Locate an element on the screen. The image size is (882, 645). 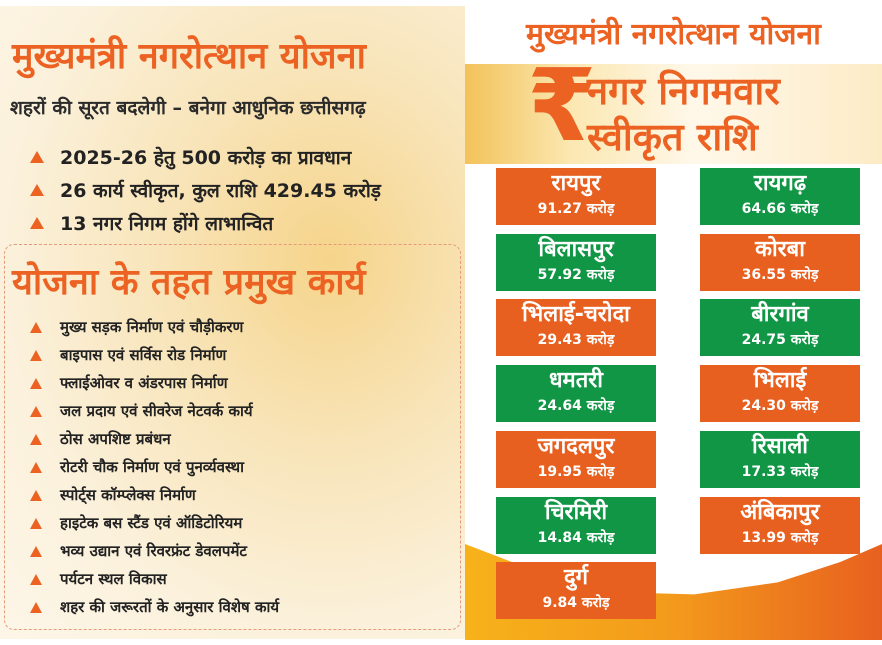
corporation-amount: 9.84 करोड़ is located at coordinates (576, 603).